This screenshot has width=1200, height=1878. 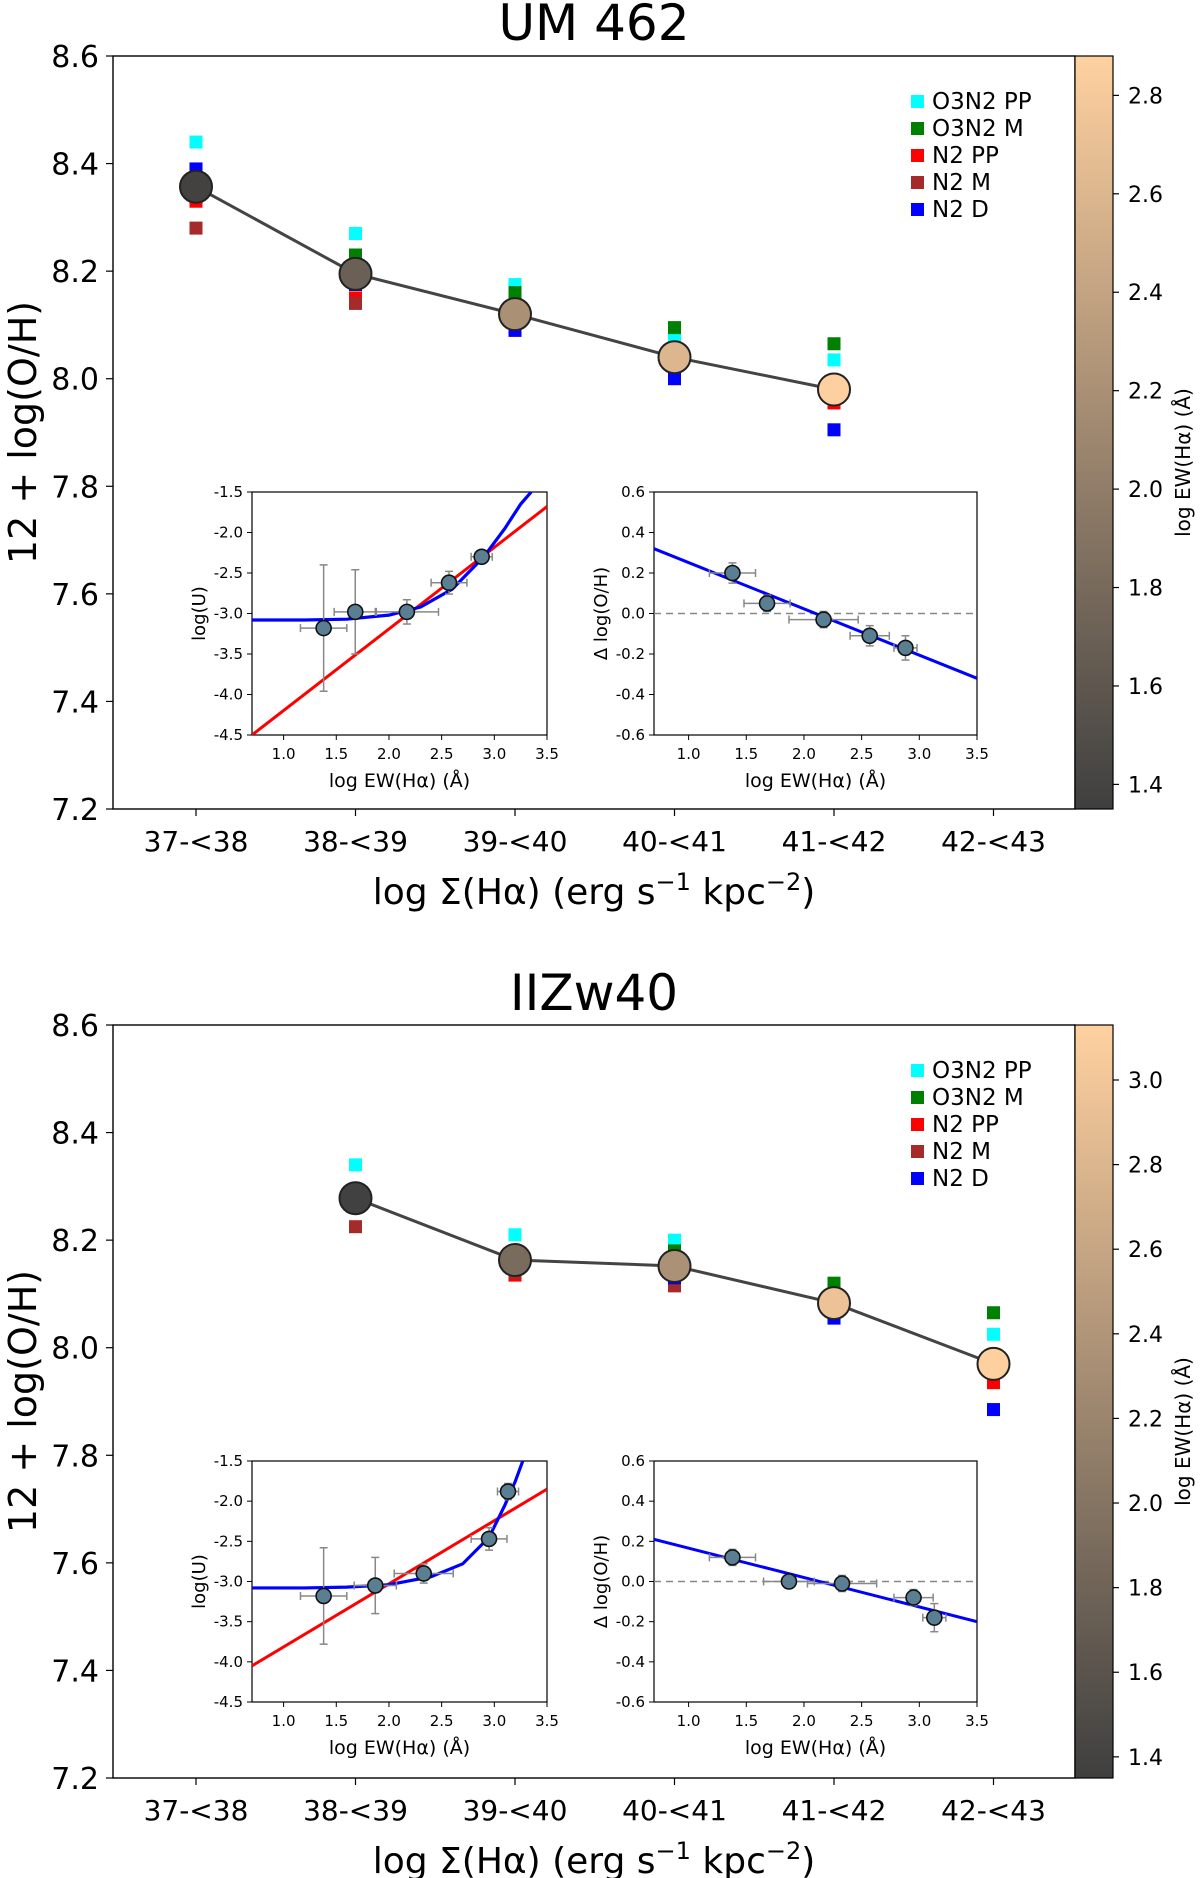 I want to click on legend-entry: N2 D, so click(x=960, y=210).